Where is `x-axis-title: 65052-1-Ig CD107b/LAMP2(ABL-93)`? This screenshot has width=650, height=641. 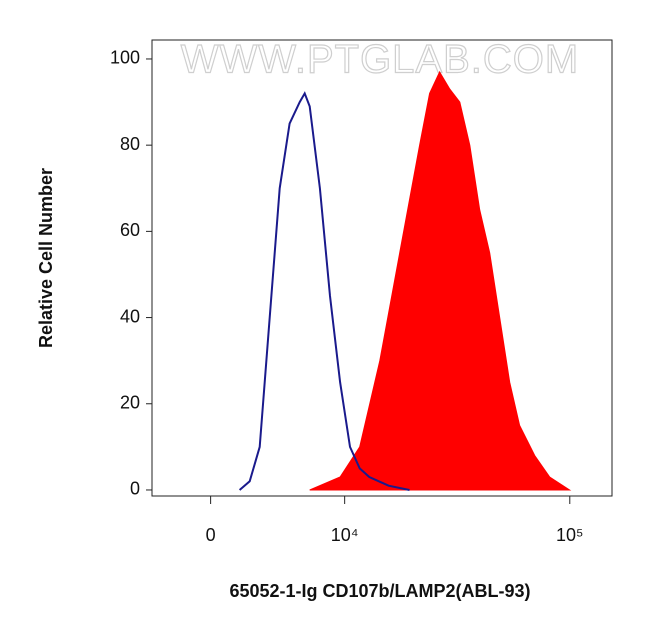 x-axis-title: 65052-1-Ig CD107b/LAMP2(ABL-93) is located at coordinates (379, 591).